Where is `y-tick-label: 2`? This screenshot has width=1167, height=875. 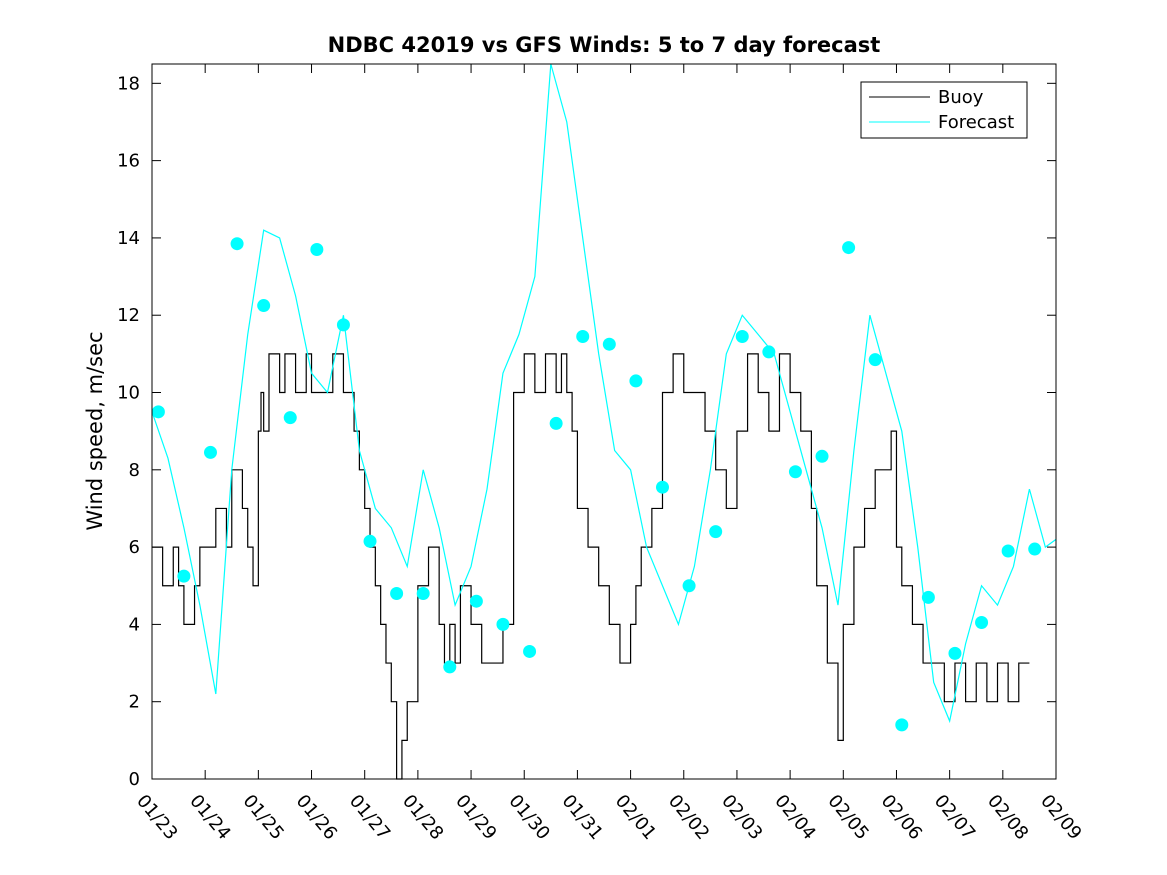 y-tick-label: 2 is located at coordinates (134, 702).